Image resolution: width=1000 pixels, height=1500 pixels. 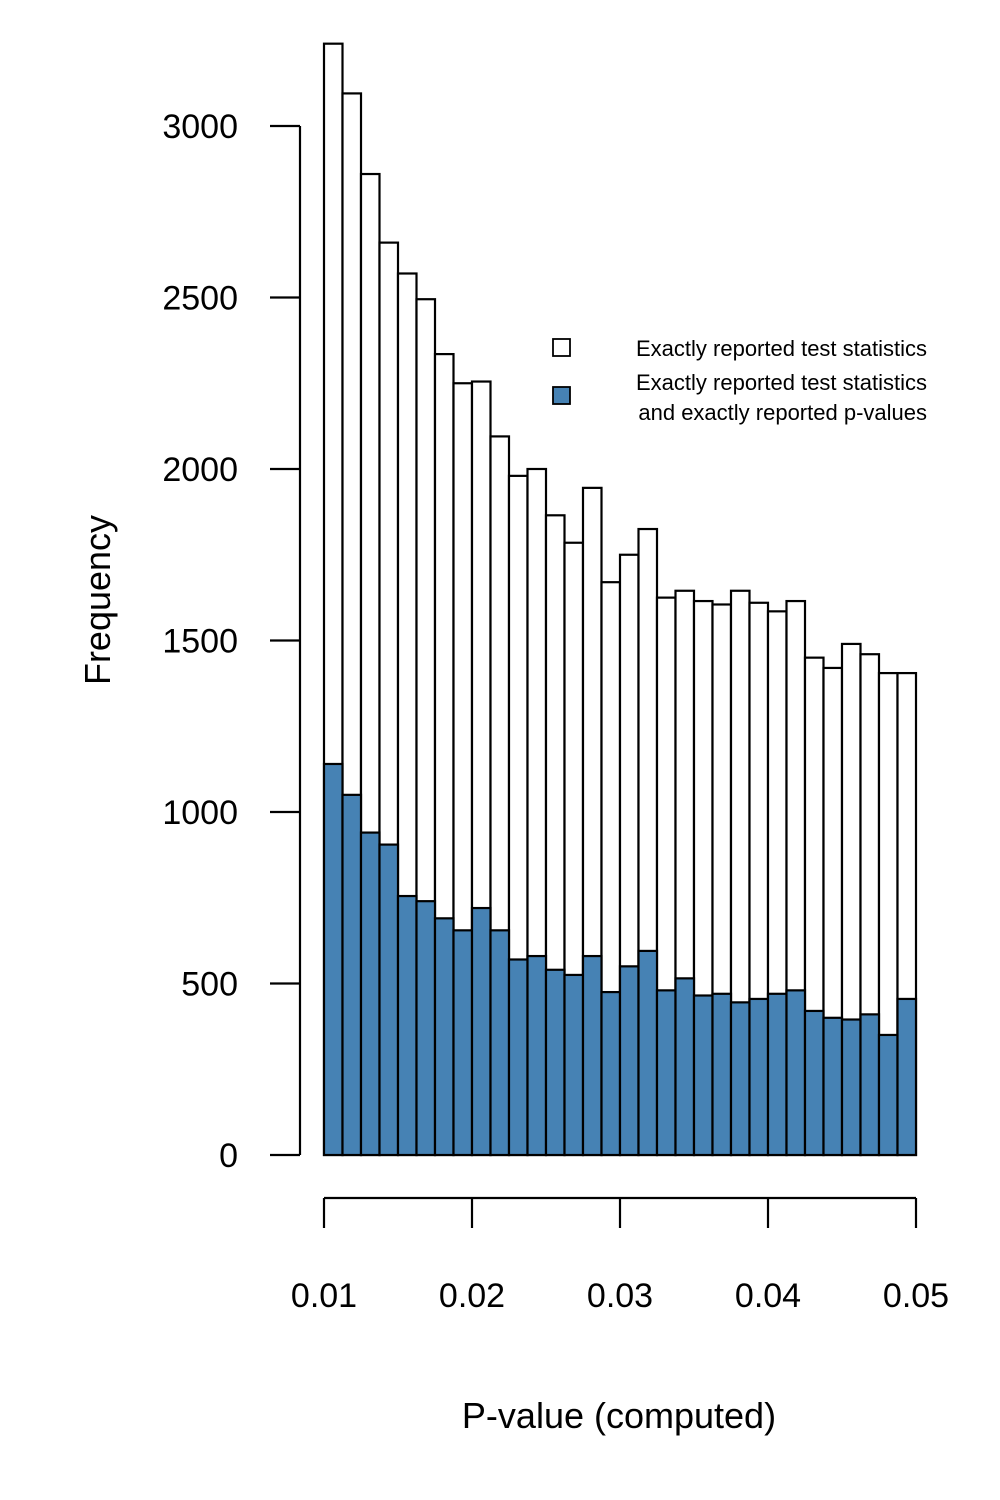 What do you see at coordinates (472, 1296) in the screenshot?
I see `x-tick-label: 0.02` at bounding box center [472, 1296].